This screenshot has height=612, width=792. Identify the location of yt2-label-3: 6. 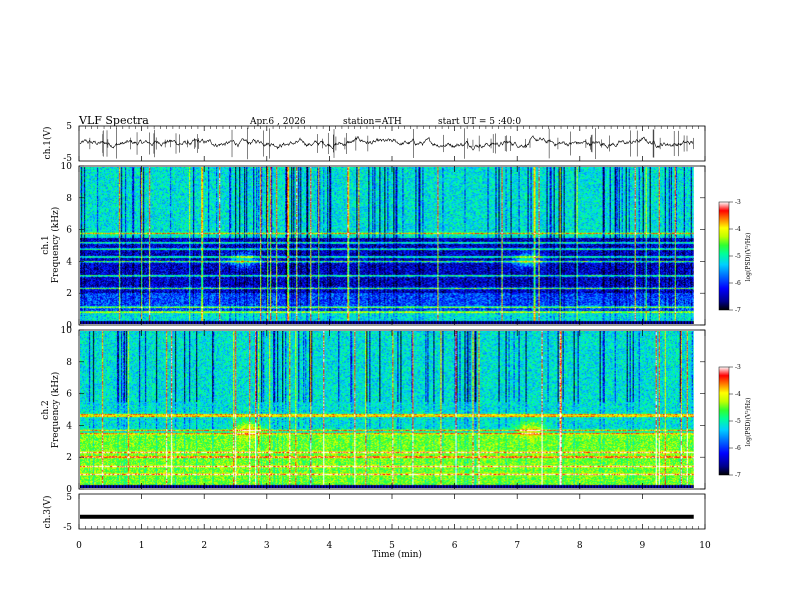
(69, 395).